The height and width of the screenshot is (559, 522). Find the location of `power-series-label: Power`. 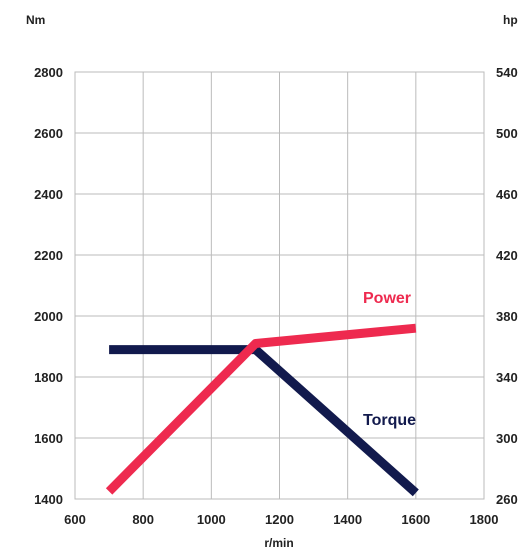

power-series-label: Power is located at coordinates (387, 298).